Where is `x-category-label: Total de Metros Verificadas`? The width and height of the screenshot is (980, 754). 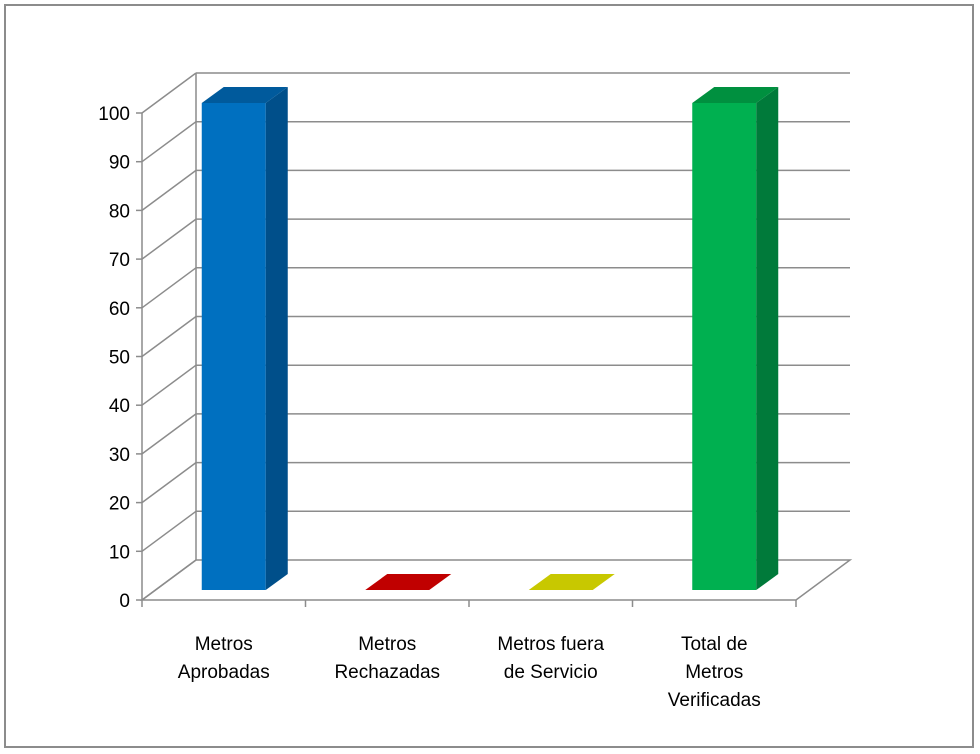 x-category-label: Total de Metros Verificadas is located at coordinates (714, 672).